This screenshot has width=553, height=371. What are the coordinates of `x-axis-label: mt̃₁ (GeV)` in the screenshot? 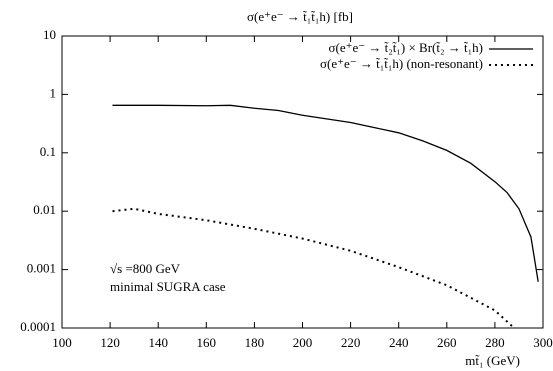 It's located at (492, 360).